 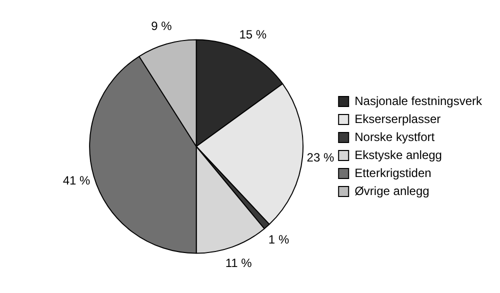 What do you see at coordinates (397, 119) in the screenshot?
I see `legend-label: Ekserserplasser` at bounding box center [397, 119].